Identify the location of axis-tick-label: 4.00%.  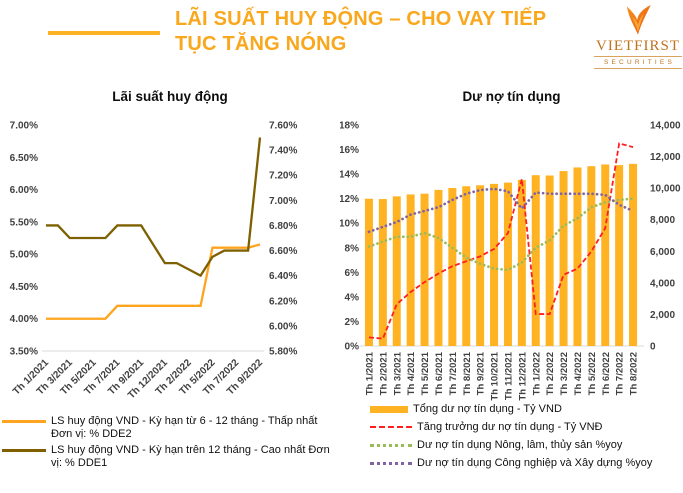
(24, 319).